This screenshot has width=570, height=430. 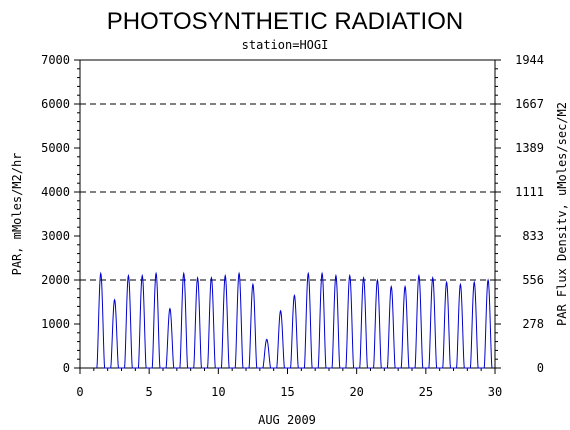 What do you see at coordinates (562, 214) in the screenshot?
I see `y2-axis-label: PAR Flux Densitv, uMoles/sec/M2` at bounding box center [562, 214].